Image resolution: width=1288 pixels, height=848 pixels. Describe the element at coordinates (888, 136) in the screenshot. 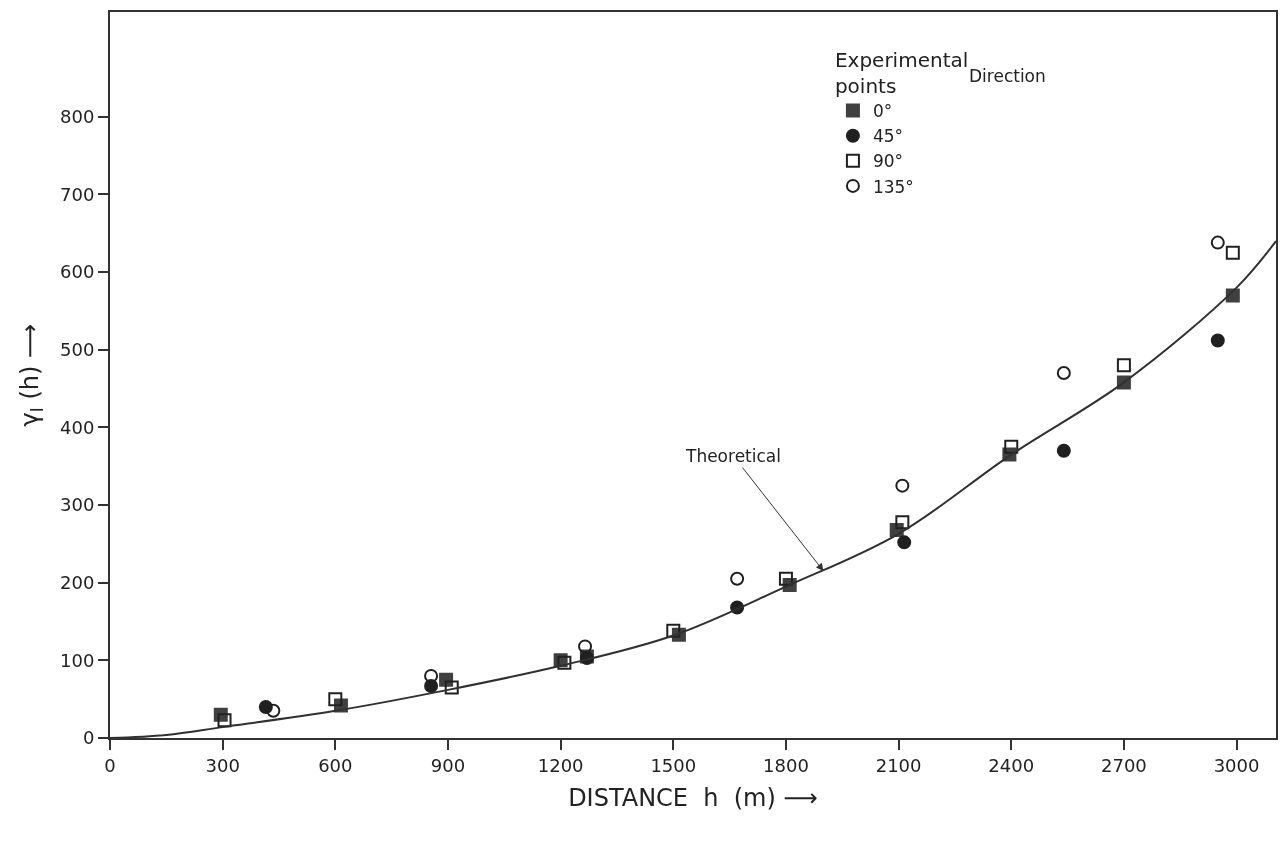

I see `legend-label: 45°` at that location.